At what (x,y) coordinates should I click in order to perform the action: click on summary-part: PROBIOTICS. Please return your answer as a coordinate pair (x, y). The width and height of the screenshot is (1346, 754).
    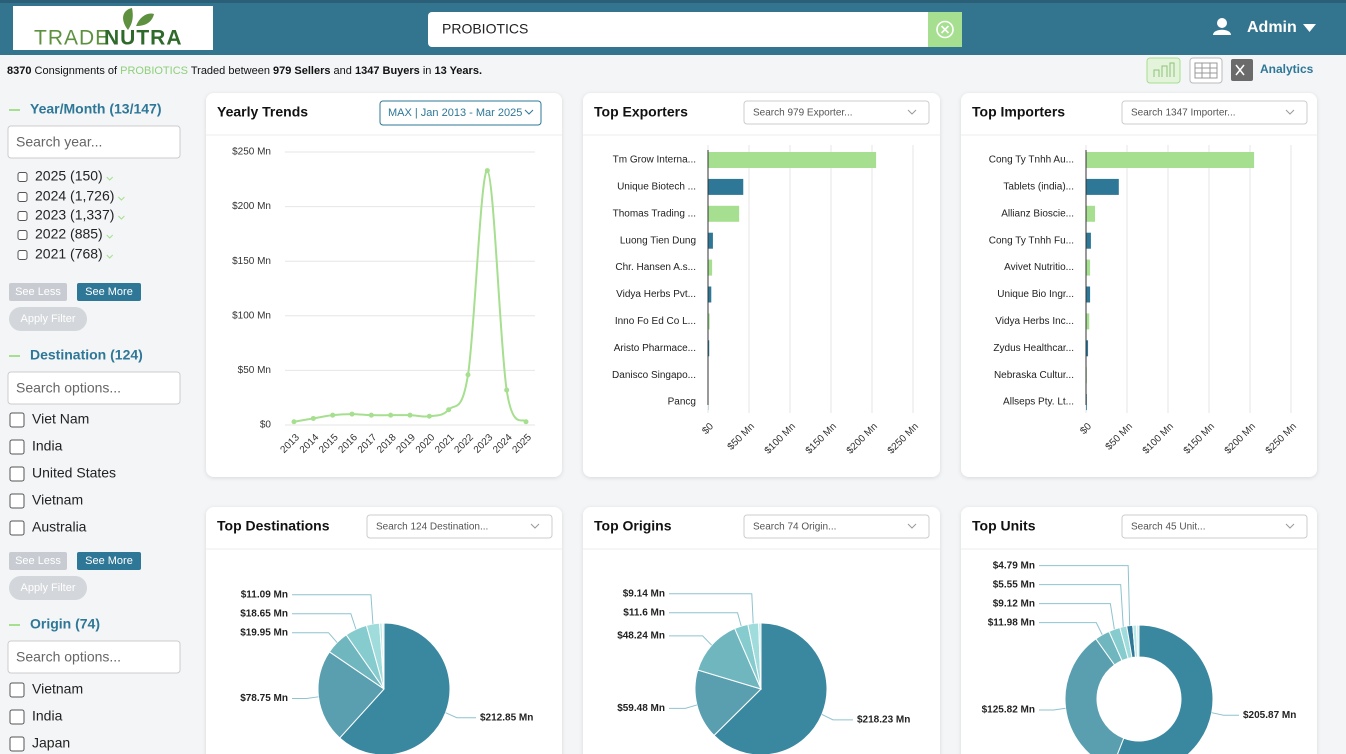
    Looking at the image, I should click on (154, 71).